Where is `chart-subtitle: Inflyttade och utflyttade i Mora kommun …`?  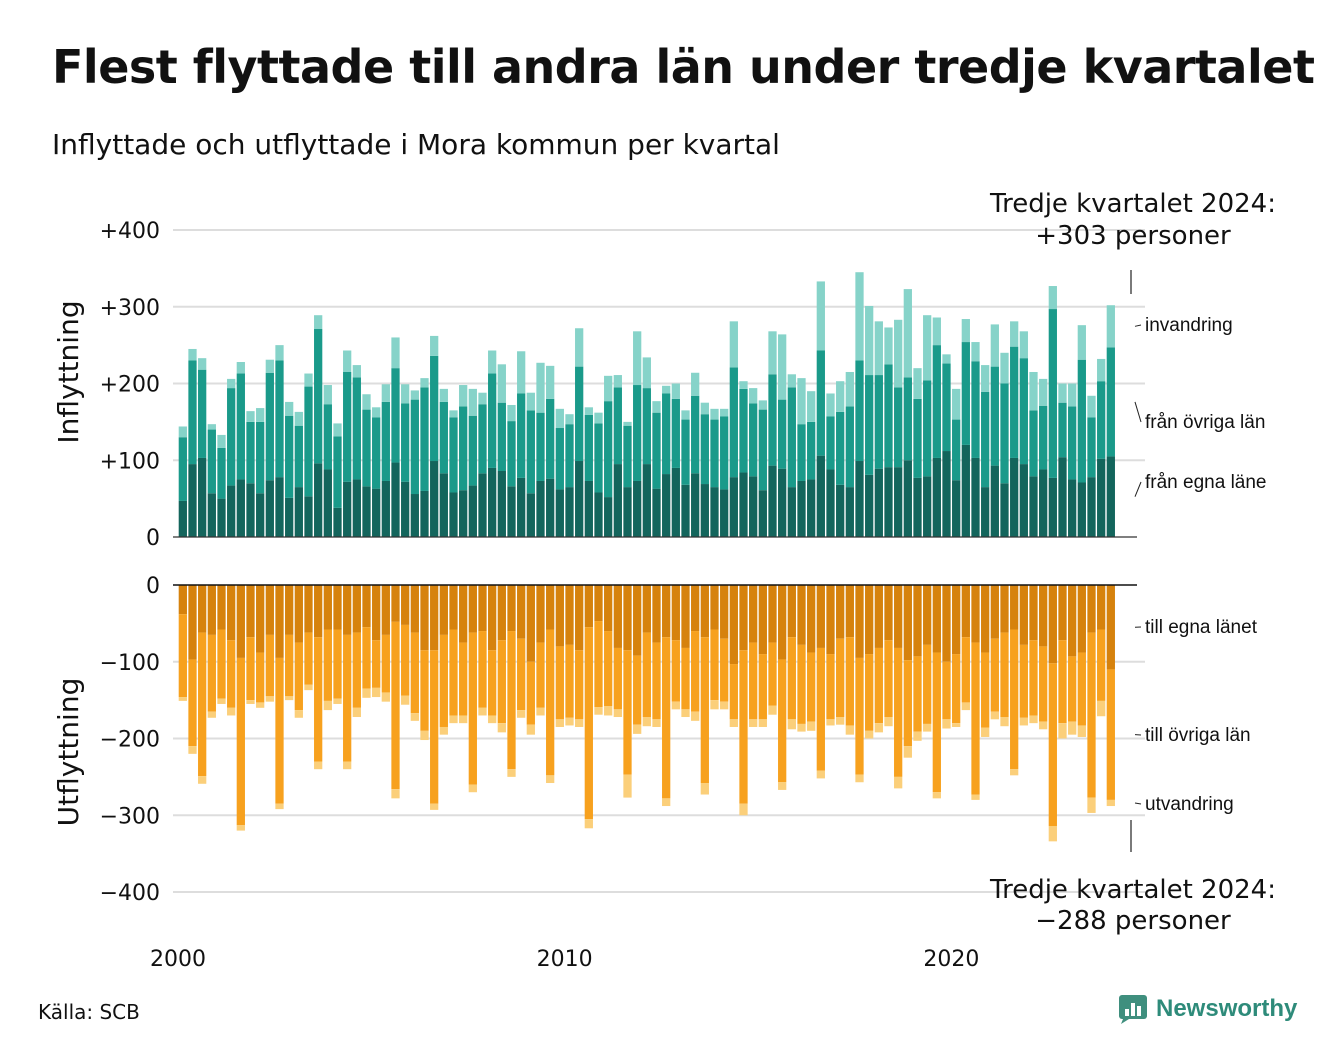
chart-subtitle: Inflyttade och utflyttade i Mora kommun … is located at coordinates (416, 144).